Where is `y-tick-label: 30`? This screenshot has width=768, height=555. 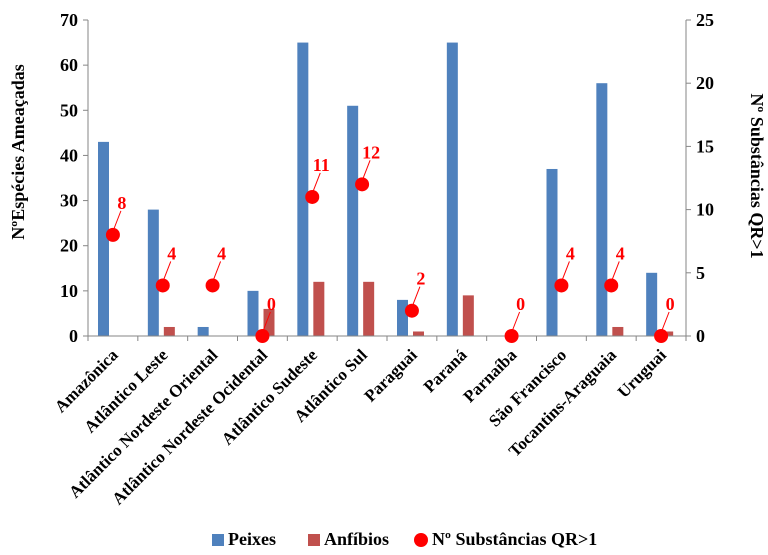 y-tick-label: 30 is located at coordinates (69, 201).